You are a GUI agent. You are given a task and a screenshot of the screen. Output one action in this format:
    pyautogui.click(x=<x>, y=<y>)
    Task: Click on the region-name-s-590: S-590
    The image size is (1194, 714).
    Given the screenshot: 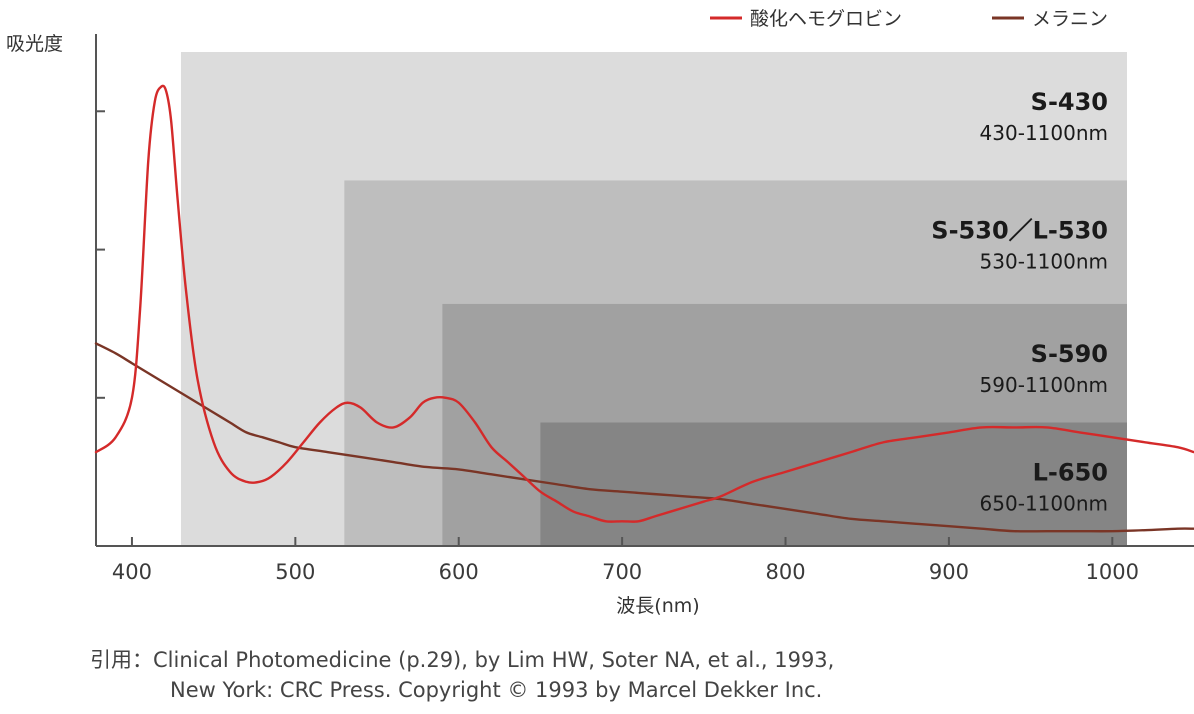 What is the action you would take?
    pyautogui.click(x=1069, y=354)
    